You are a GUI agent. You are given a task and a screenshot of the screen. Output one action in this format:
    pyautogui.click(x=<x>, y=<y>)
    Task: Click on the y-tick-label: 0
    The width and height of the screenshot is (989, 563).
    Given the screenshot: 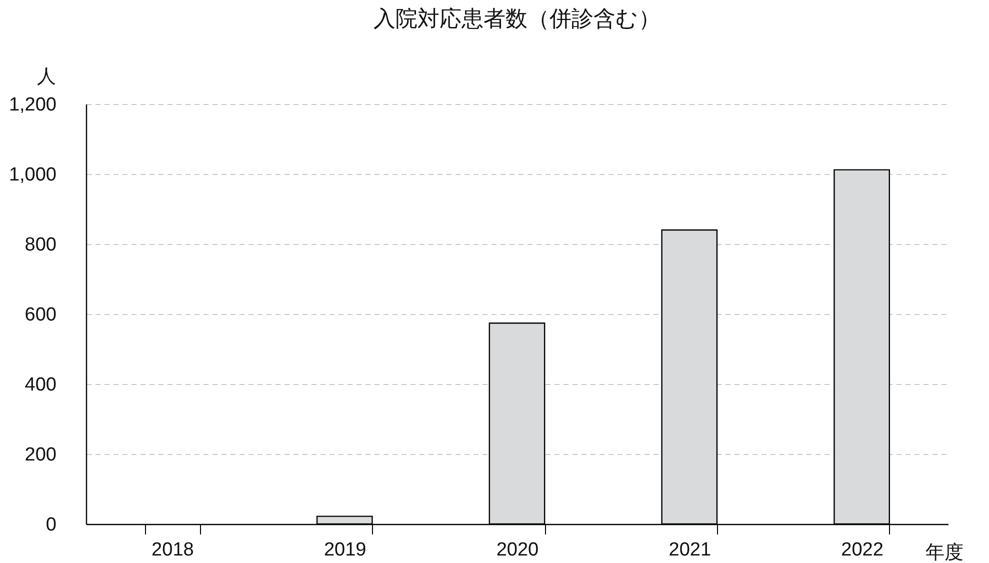 What is the action you would take?
    pyautogui.click(x=51, y=525)
    